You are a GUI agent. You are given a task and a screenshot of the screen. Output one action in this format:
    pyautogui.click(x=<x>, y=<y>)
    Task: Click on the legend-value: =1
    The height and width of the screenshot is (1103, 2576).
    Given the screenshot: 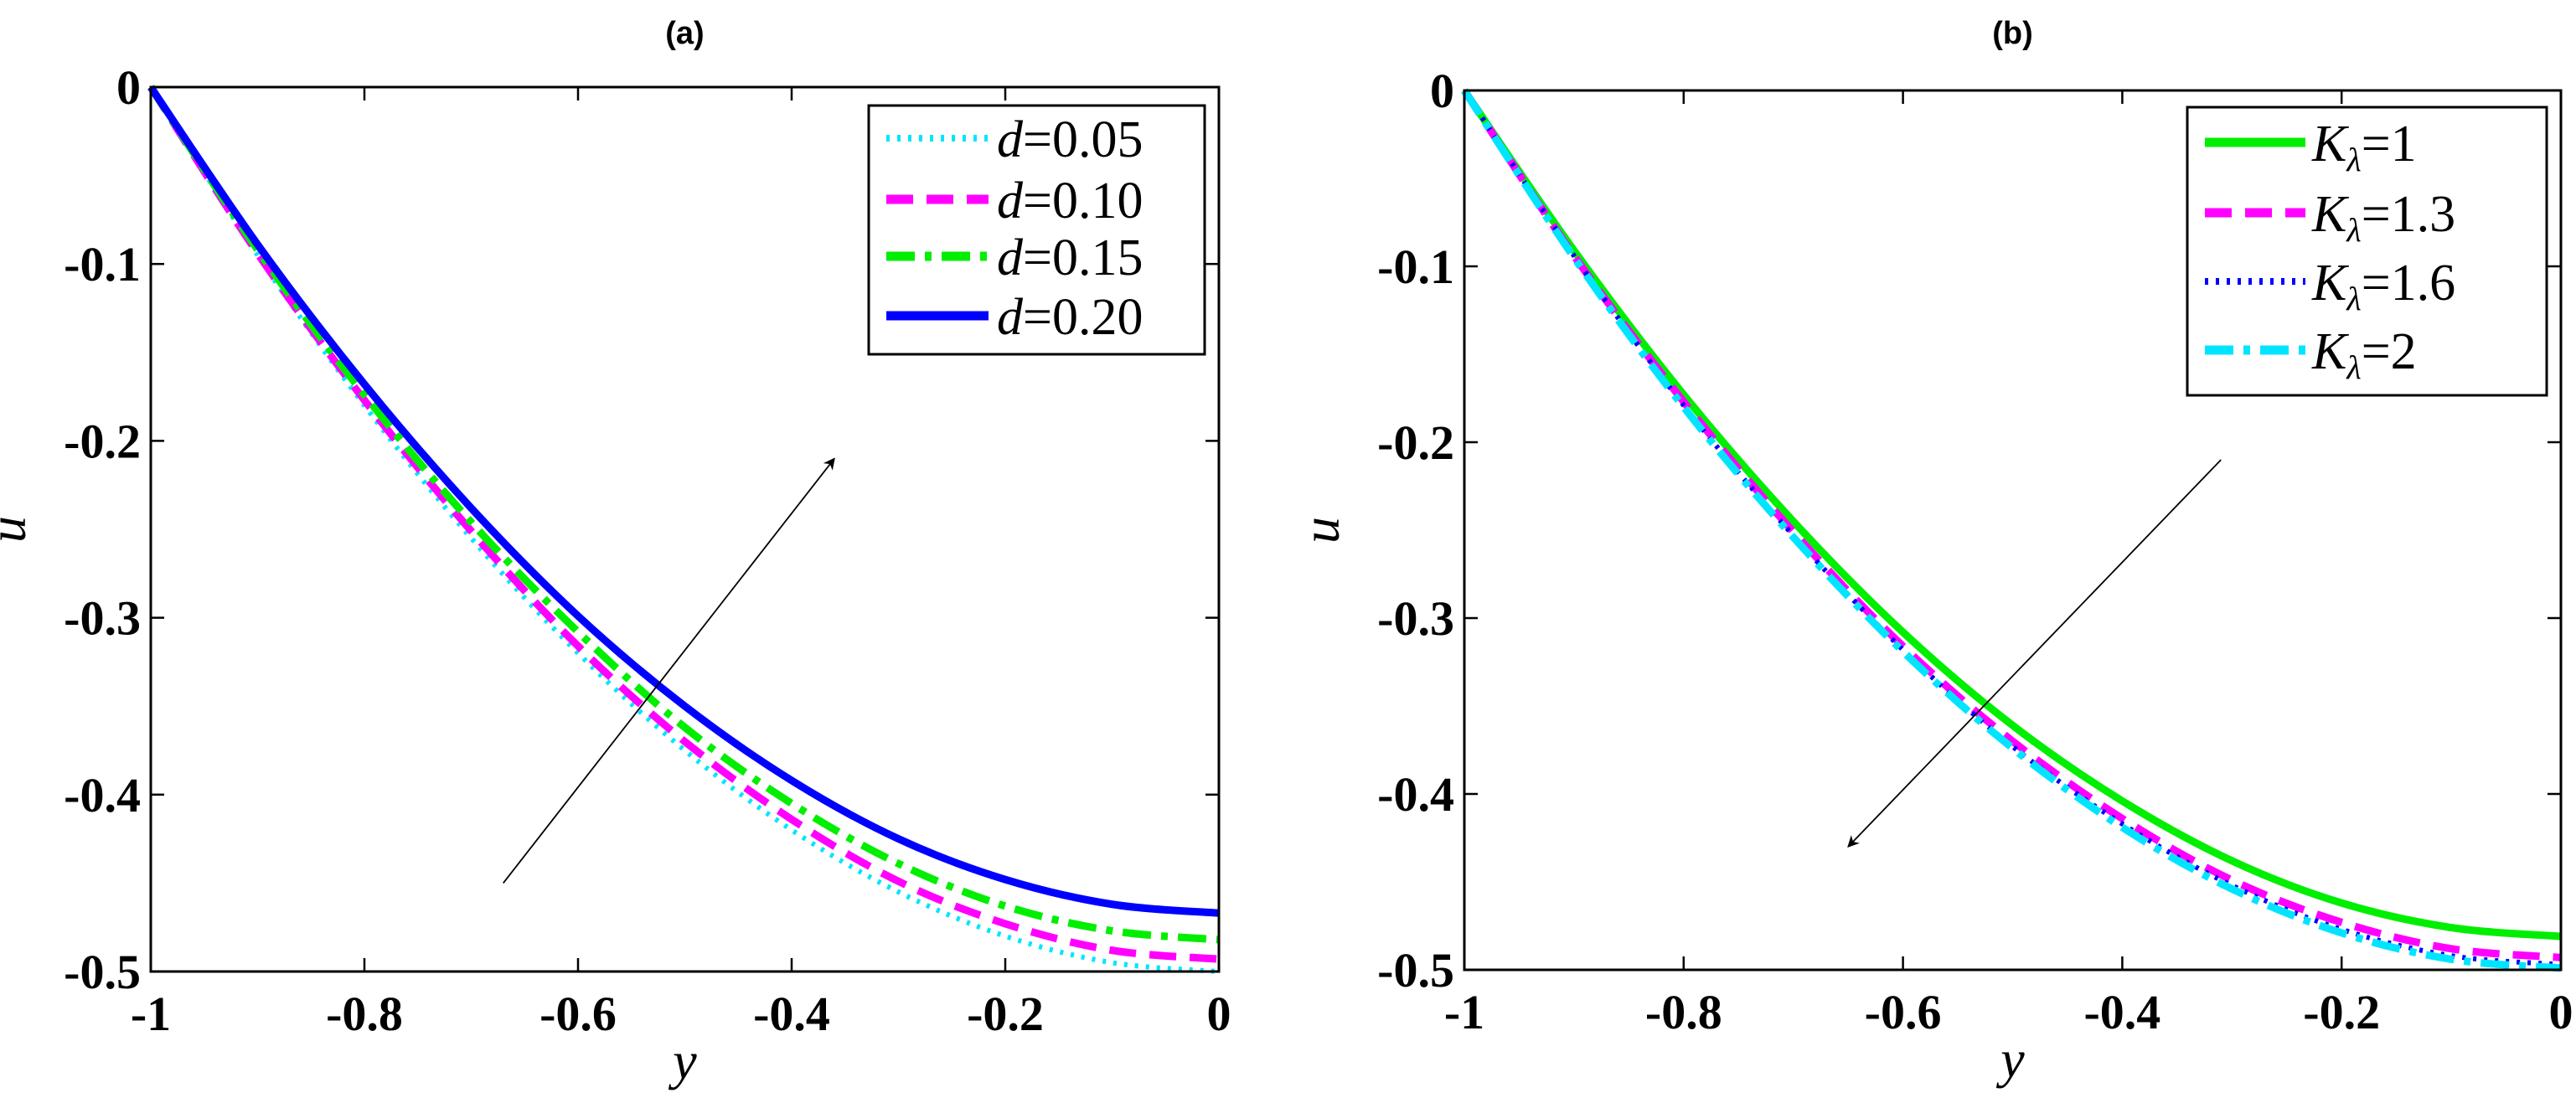 What is the action you would take?
    pyautogui.click(x=2389, y=144)
    